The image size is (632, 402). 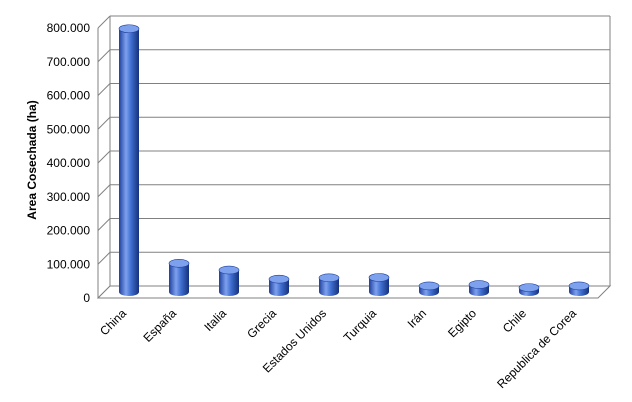 What do you see at coordinates (32, 159) in the screenshot?
I see `y-axis-label: Area Cosechada (ha)` at bounding box center [32, 159].